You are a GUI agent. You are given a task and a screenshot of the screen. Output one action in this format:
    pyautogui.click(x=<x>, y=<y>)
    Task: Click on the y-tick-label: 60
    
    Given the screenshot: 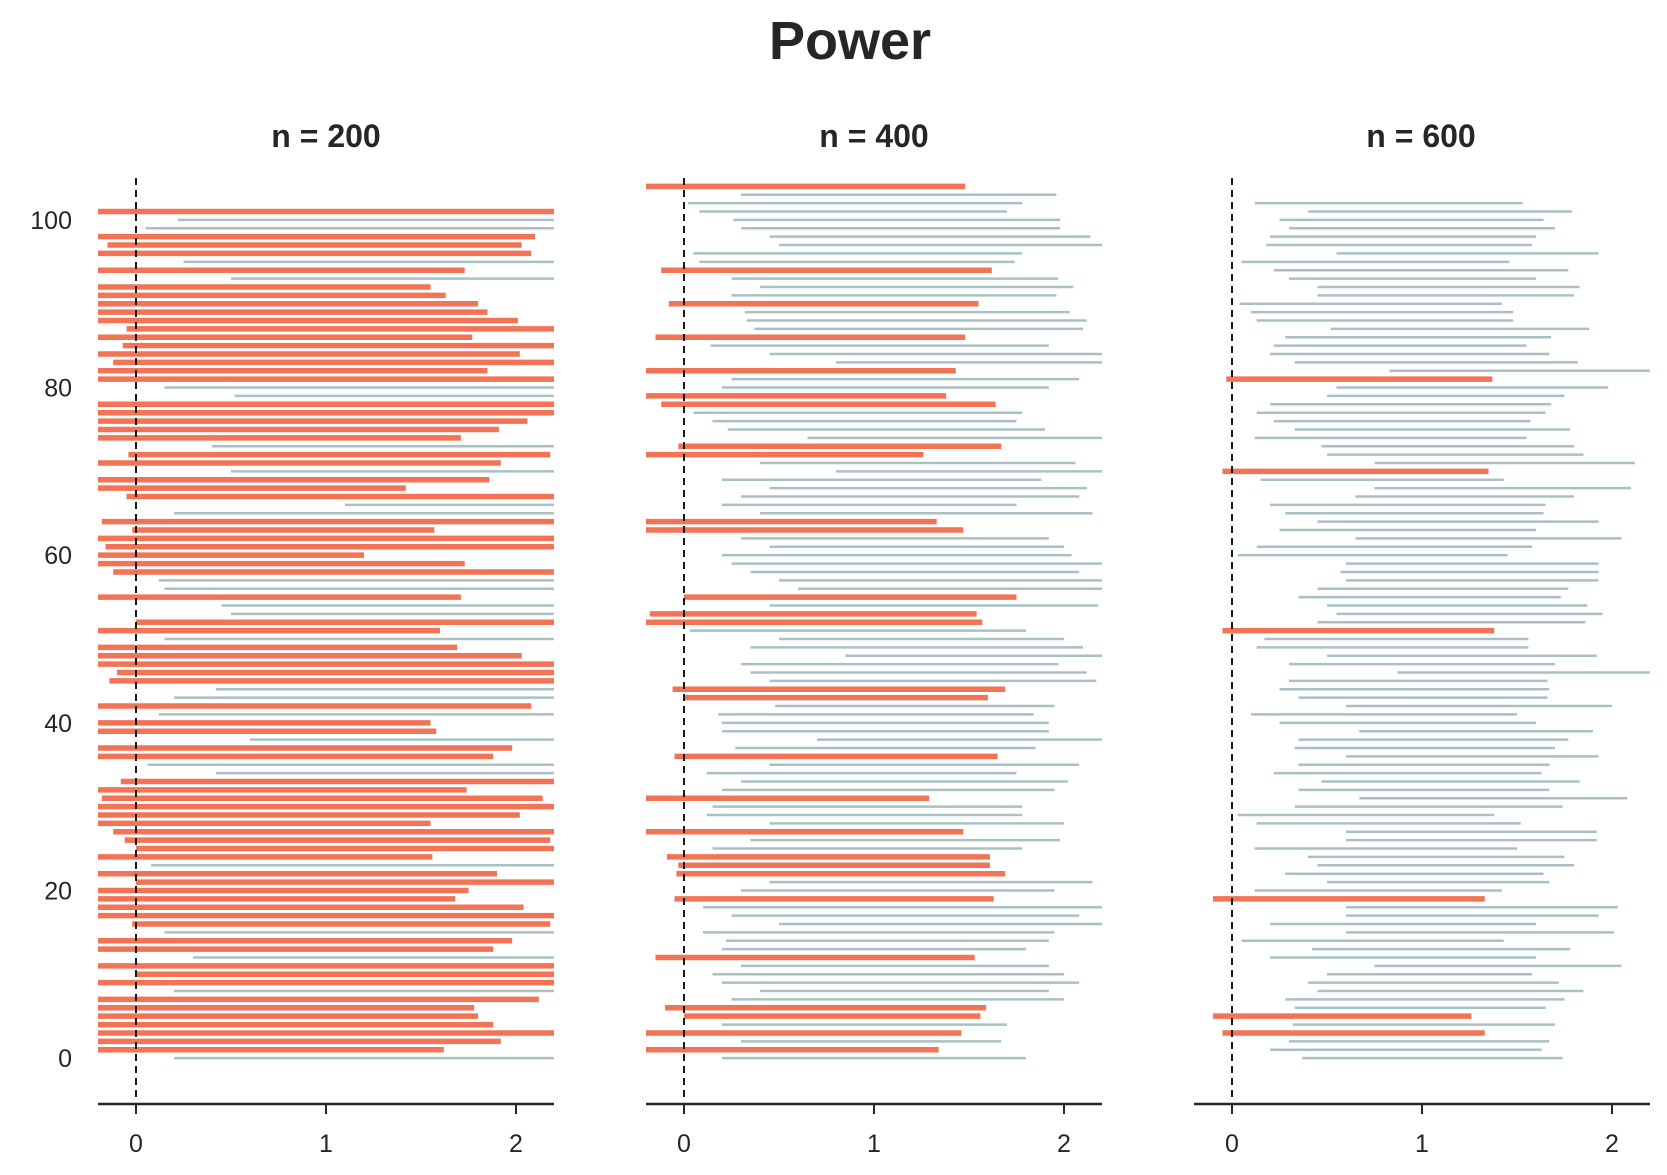 What is the action you would take?
    pyautogui.click(x=58, y=556)
    